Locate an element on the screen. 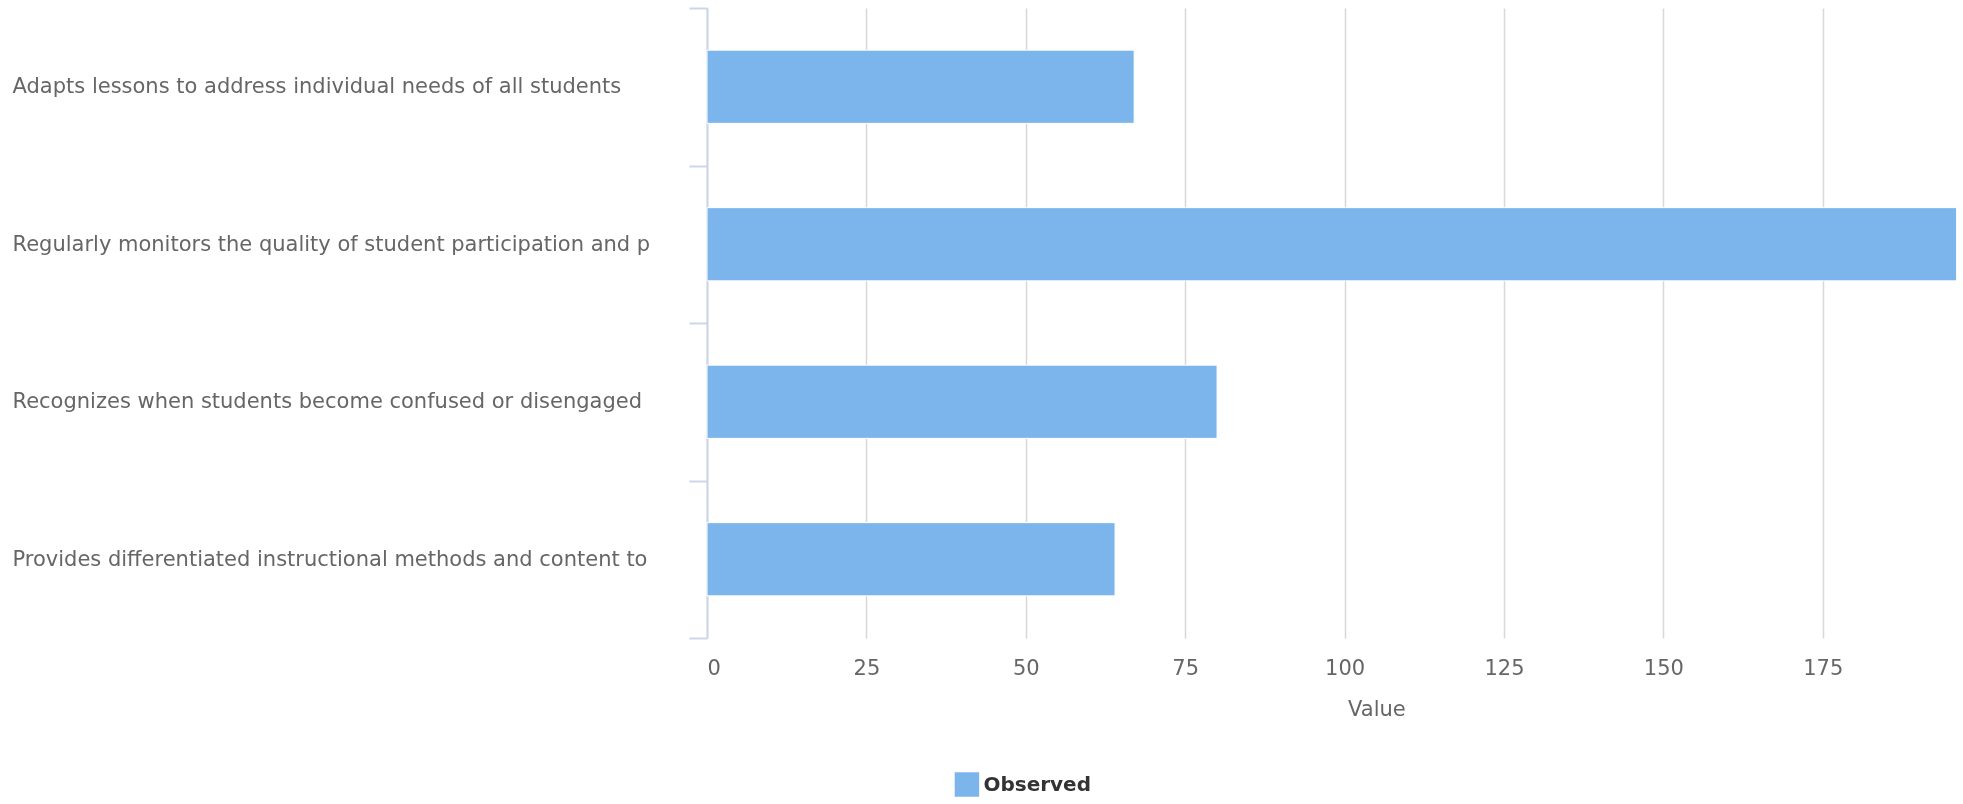 The width and height of the screenshot is (1963, 804). y-tick-label: Provides differentiated instructional methods and content to is located at coordinates (330, 558).